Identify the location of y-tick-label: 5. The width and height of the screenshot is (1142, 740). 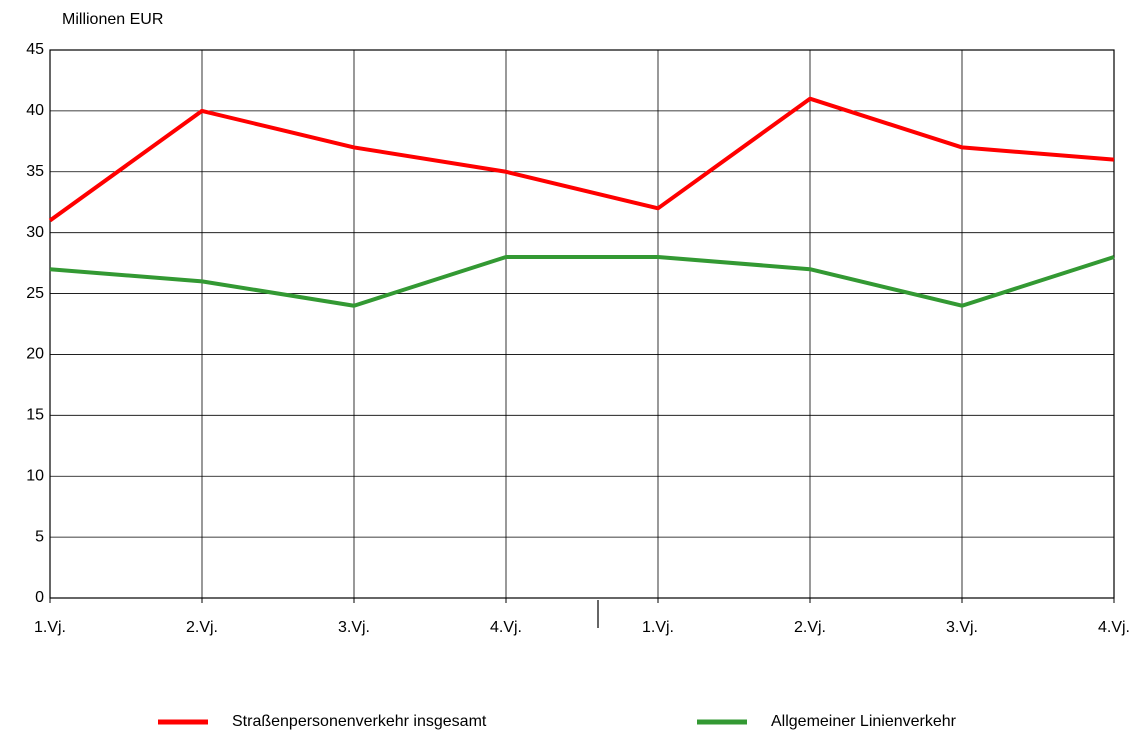
(39, 536).